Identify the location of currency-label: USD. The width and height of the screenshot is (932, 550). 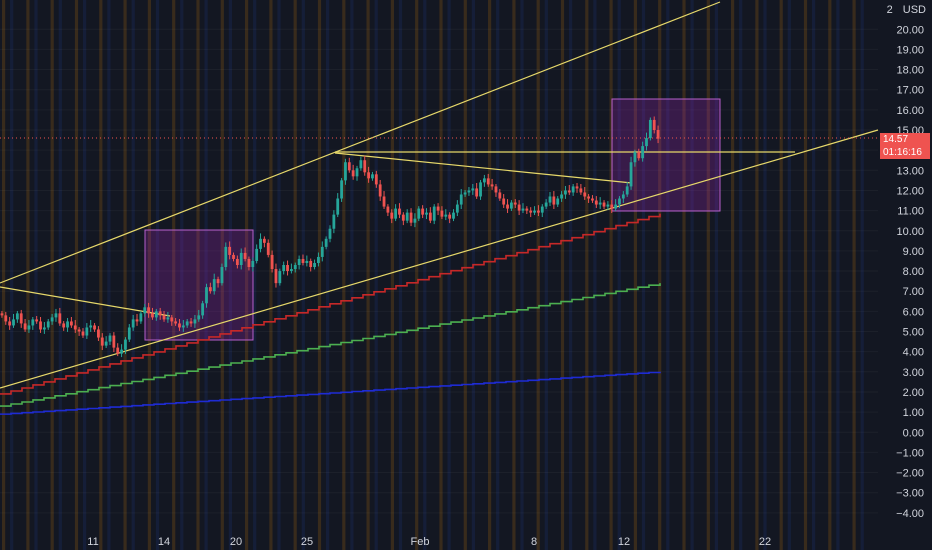
(914, 10).